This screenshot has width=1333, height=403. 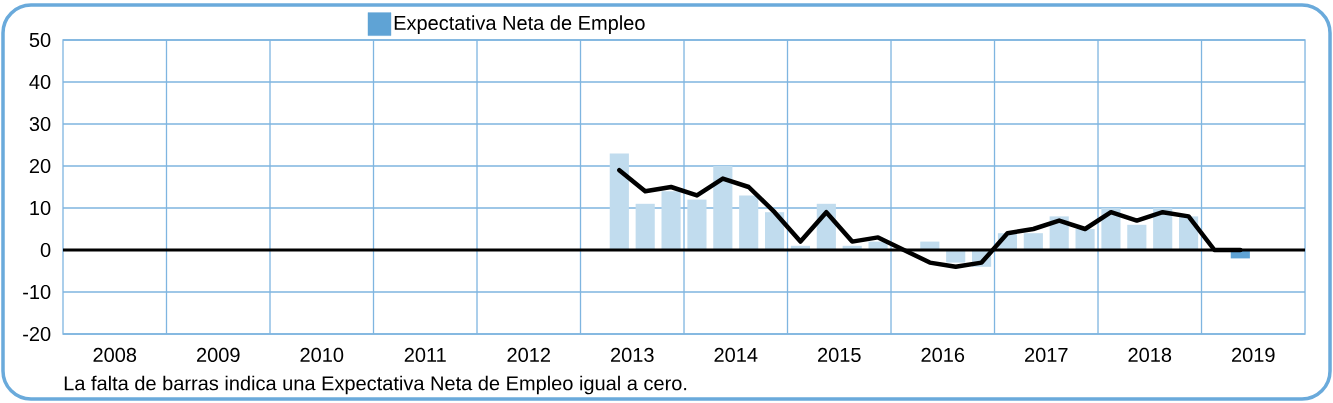 I want to click on x-tick-label: 2019, so click(x=1253, y=355).